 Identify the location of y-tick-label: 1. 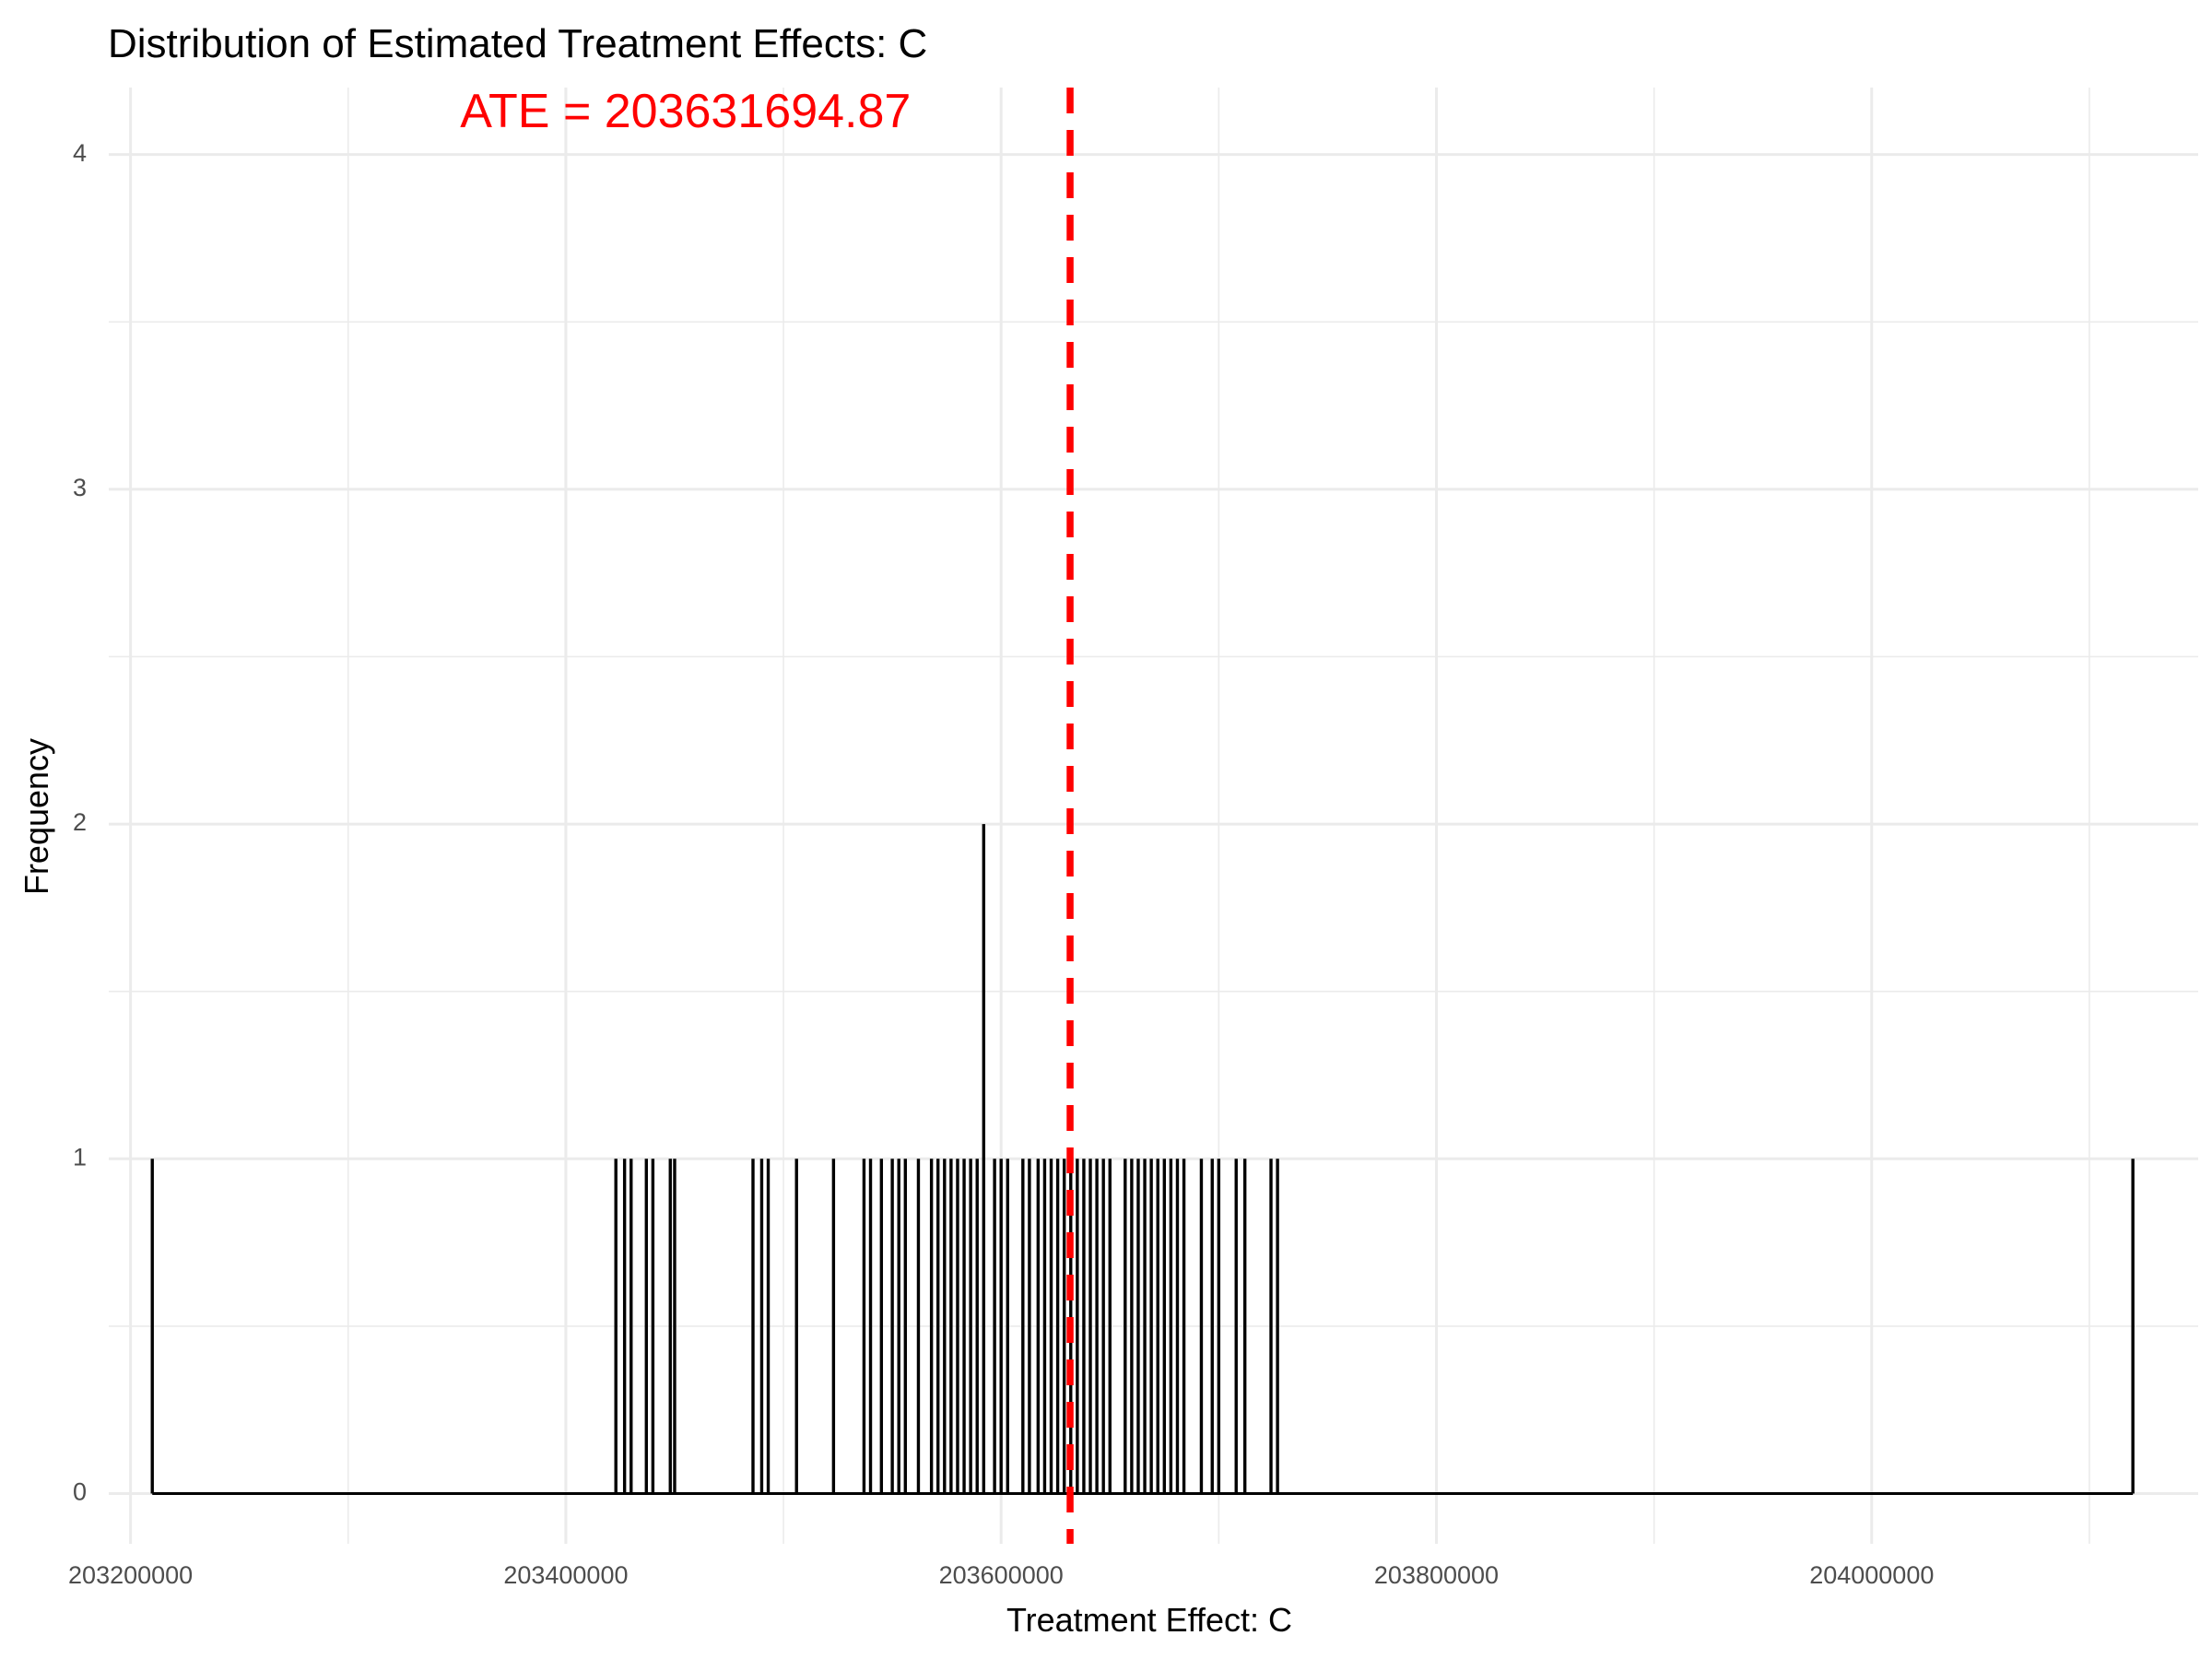
(80, 1157).